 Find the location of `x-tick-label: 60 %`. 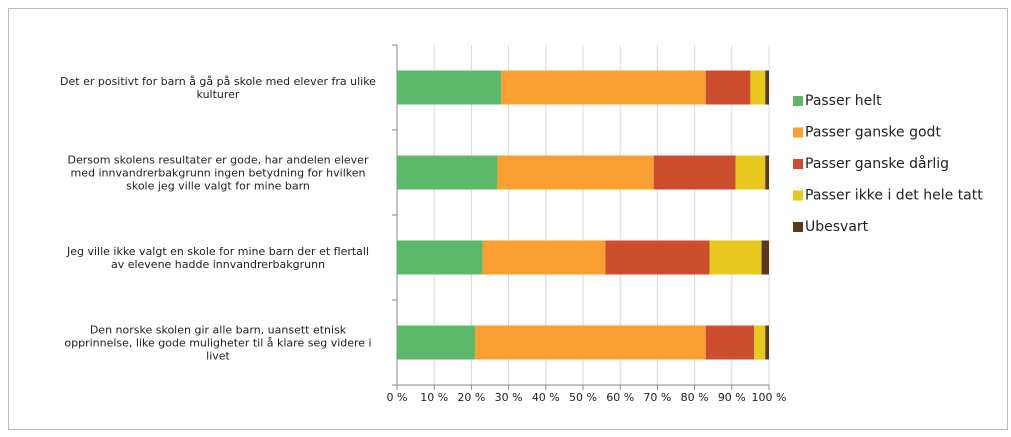

x-tick-label: 60 % is located at coordinates (620, 397).